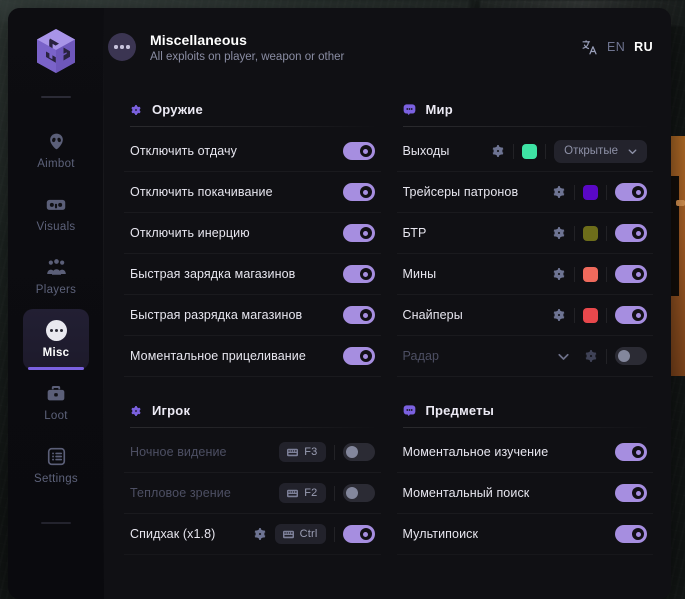  I want to click on lang-option-en: EN, so click(616, 47).